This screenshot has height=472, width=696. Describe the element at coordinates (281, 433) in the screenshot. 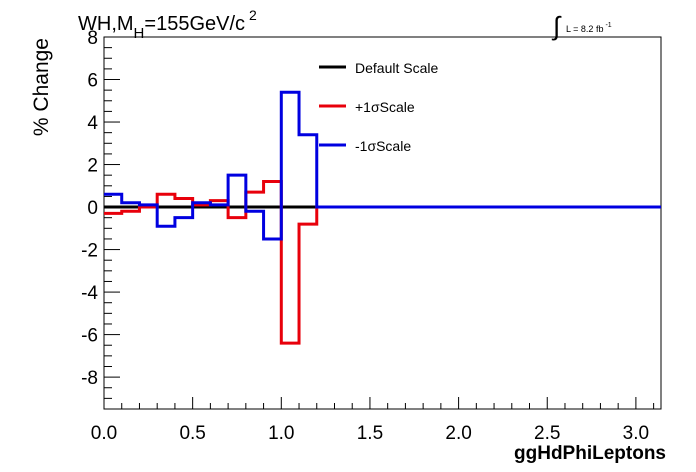

I see `x-tick-label: 1.0` at that location.